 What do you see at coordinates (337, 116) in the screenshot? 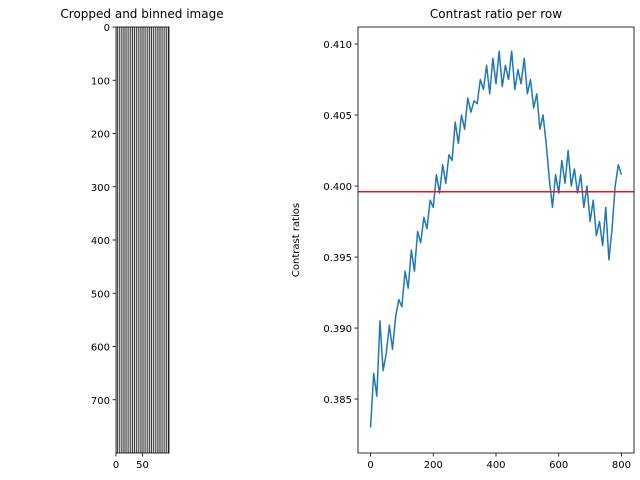
I see `line-y-tick-label: 0.405` at bounding box center [337, 116].